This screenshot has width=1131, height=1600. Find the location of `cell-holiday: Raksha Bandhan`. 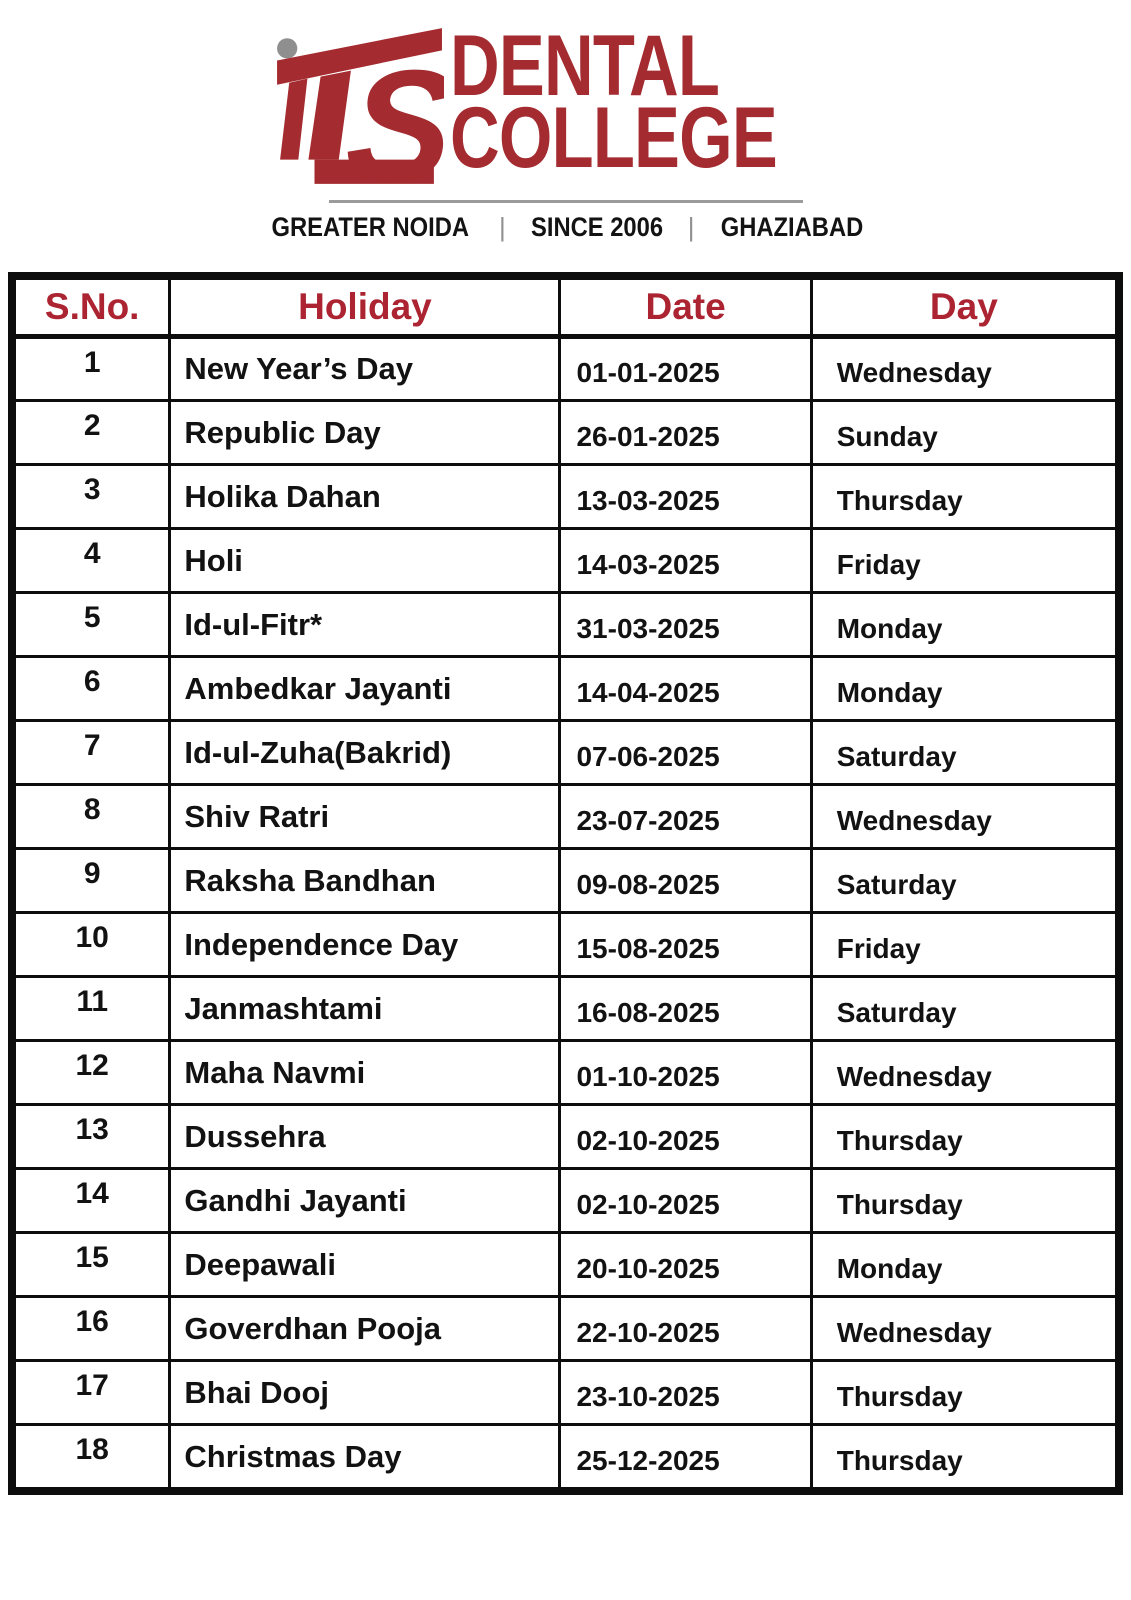

cell-holiday: Raksha Bandhan is located at coordinates (365, 880).